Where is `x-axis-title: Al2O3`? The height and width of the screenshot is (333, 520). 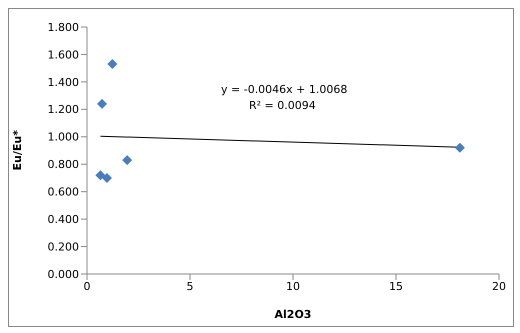 x-axis-title: Al2O3 is located at coordinates (293, 314).